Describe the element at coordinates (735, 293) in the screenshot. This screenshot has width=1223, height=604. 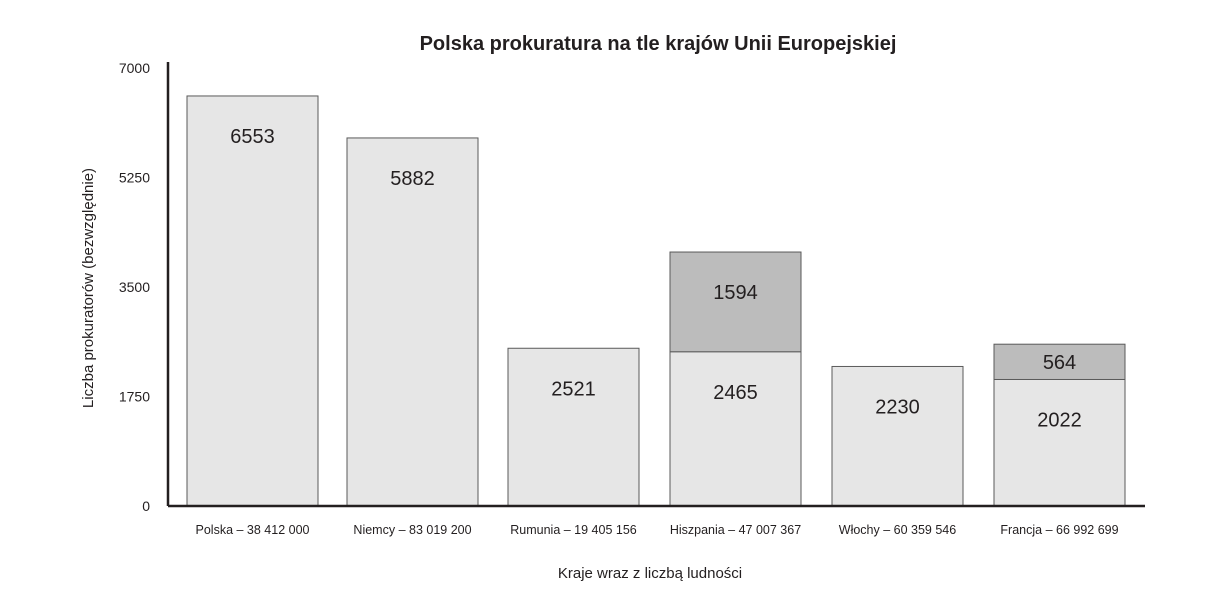
I see `data-label-3-1: 1594` at that location.